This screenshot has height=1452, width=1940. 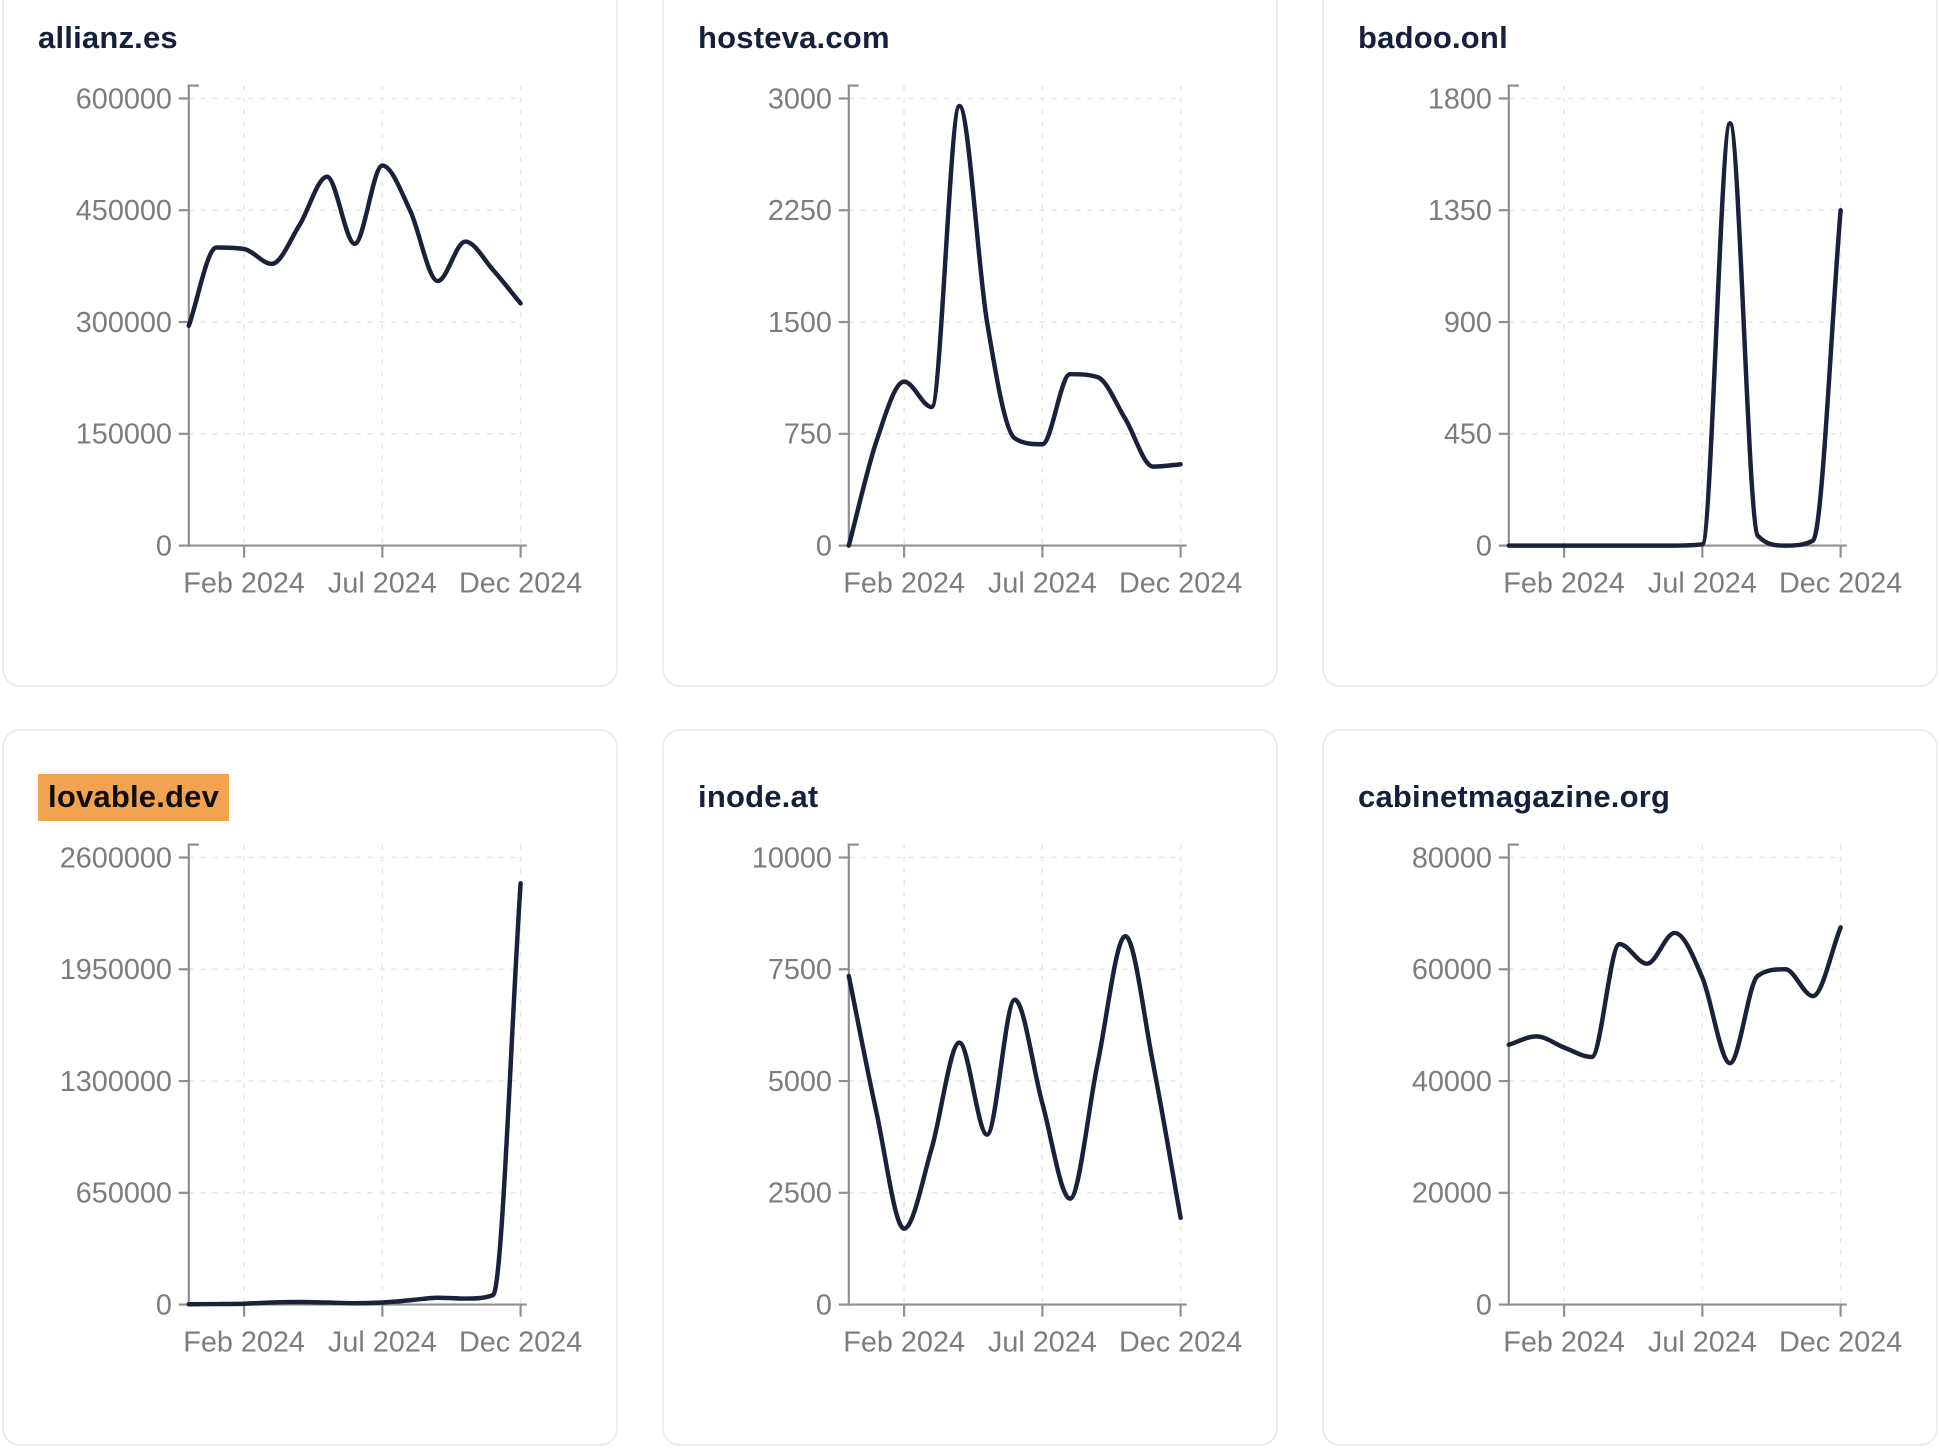 What do you see at coordinates (124, 435) in the screenshot?
I see `svg-text: 150000` at bounding box center [124, 435].